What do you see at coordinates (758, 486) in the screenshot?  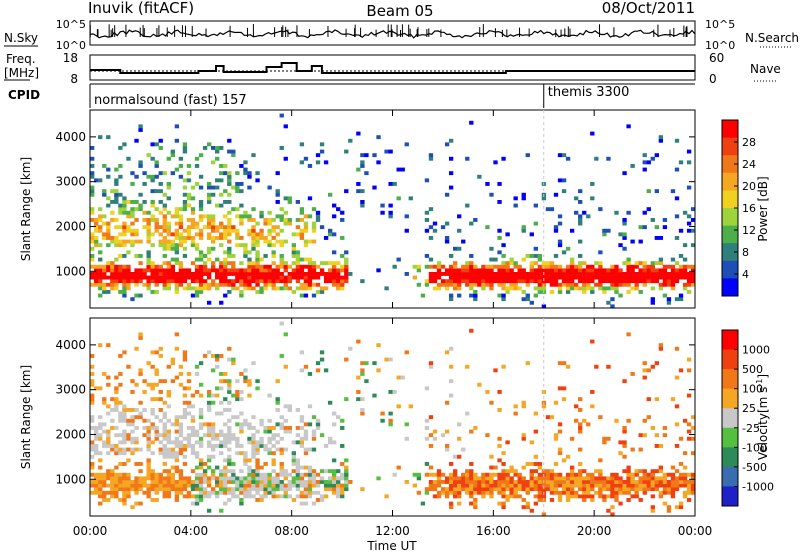 I see `velocity-colorbar-tick-label: -1000` at bounding box center [758, 486].